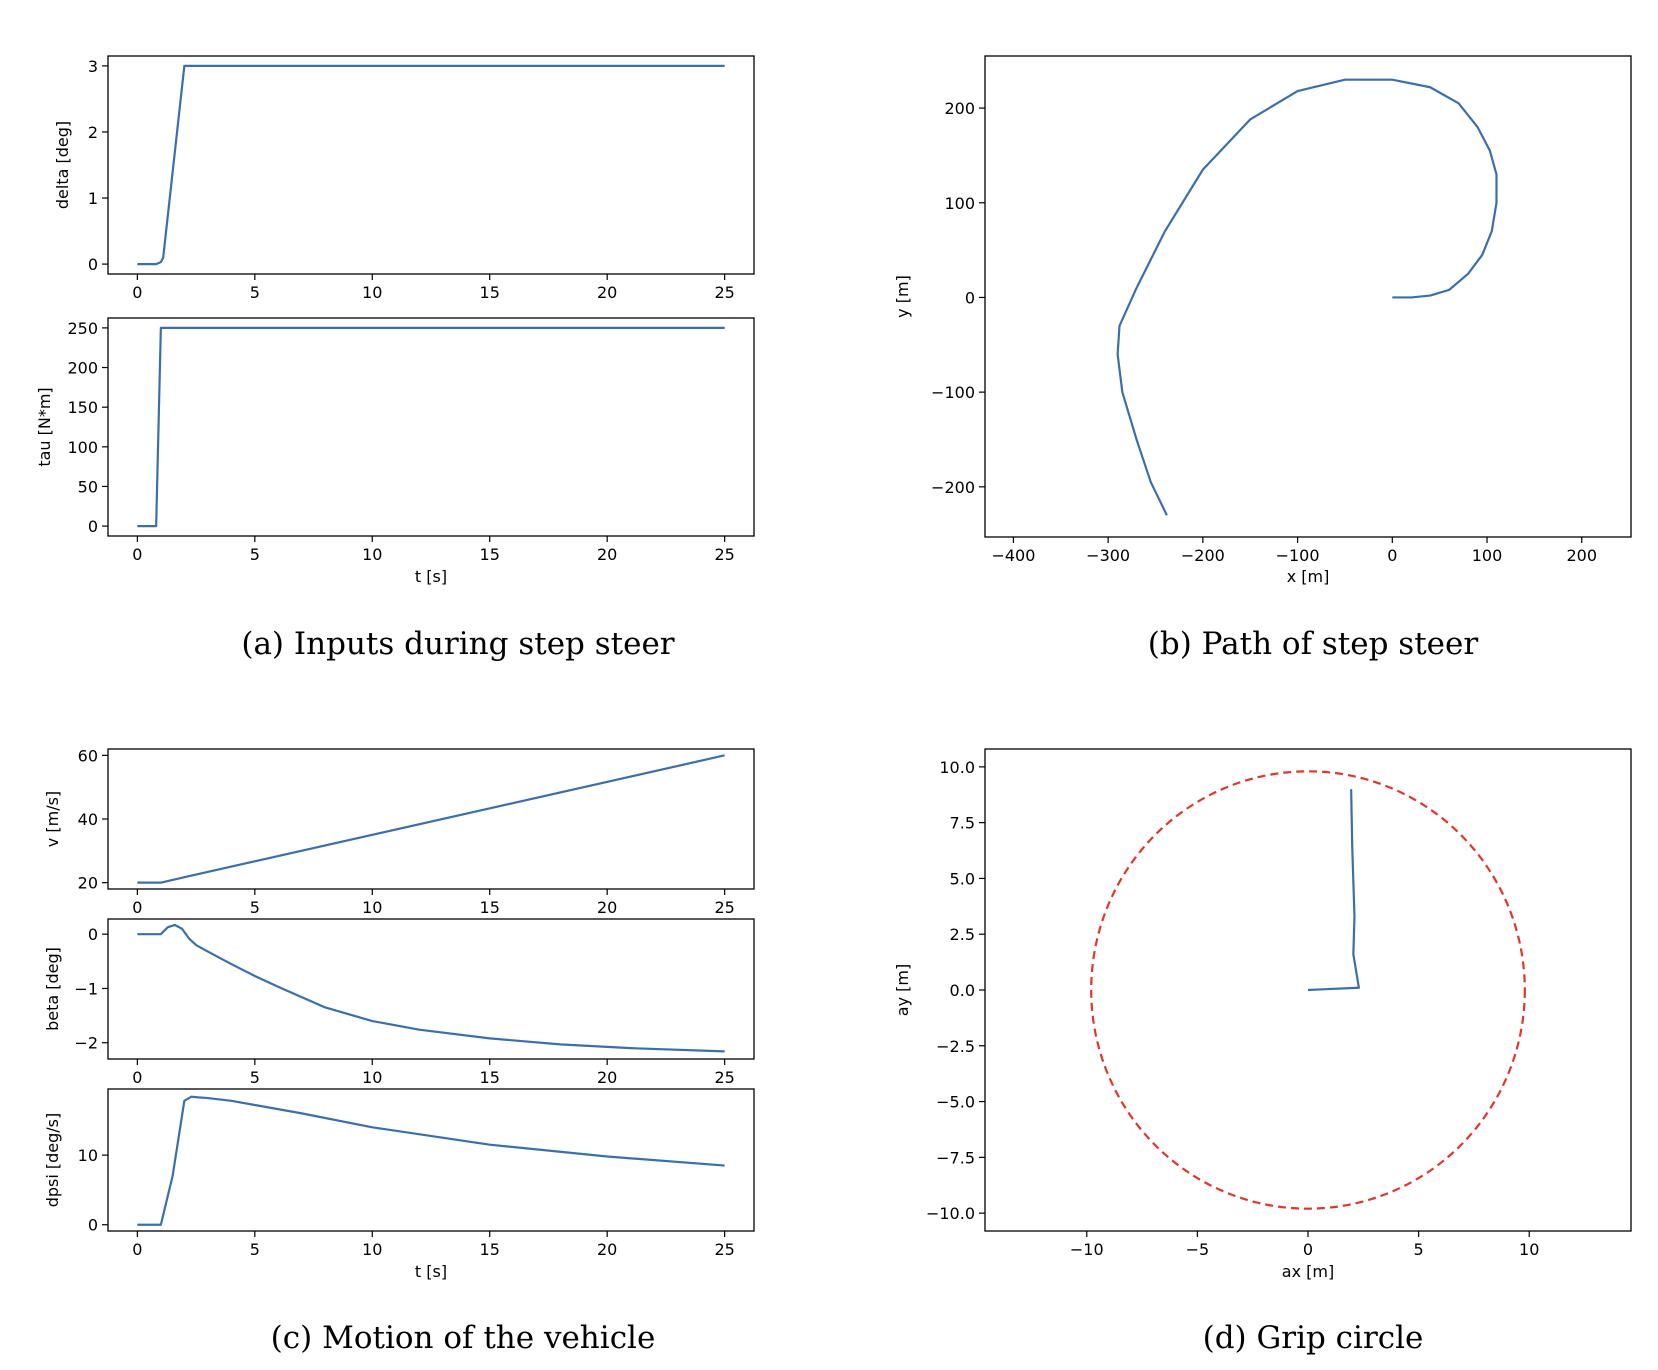 The image size is (1658, 1370). Describe the element at coordinates (1313, 1338) in the screenshot. I see `caption-d: (d) Grip circle` at that location.